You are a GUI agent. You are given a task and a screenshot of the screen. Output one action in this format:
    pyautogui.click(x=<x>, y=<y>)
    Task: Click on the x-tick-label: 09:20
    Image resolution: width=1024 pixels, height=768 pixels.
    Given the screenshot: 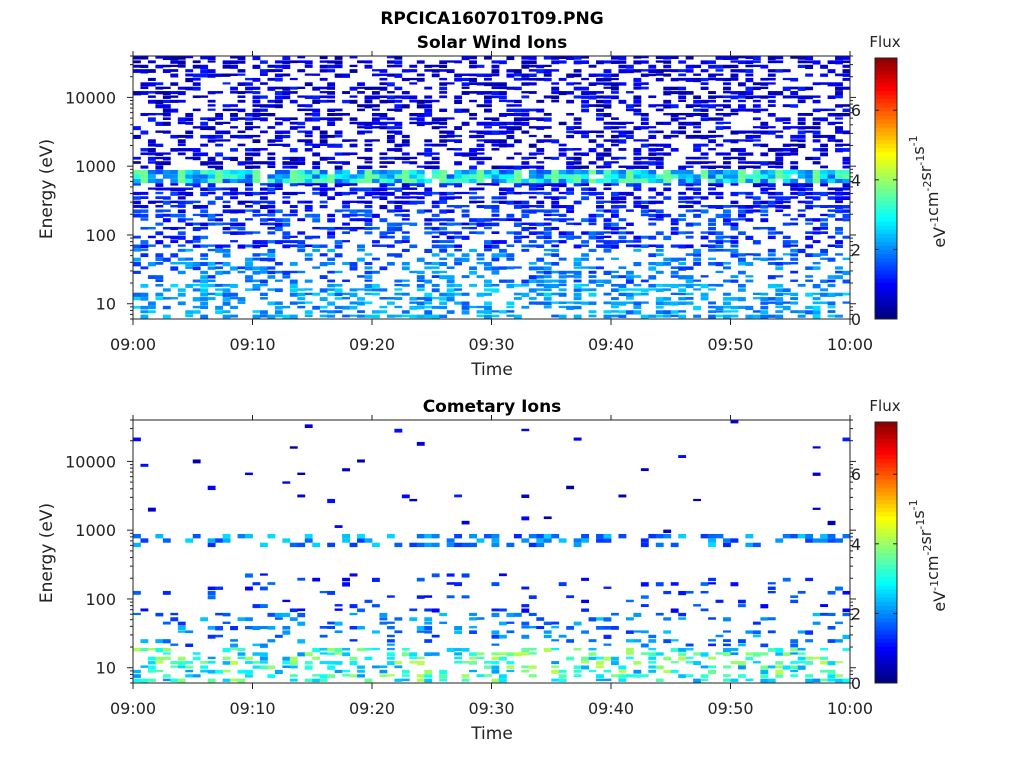 What is the action you would take?
    pyautogui.click(x=372, y=708)
    